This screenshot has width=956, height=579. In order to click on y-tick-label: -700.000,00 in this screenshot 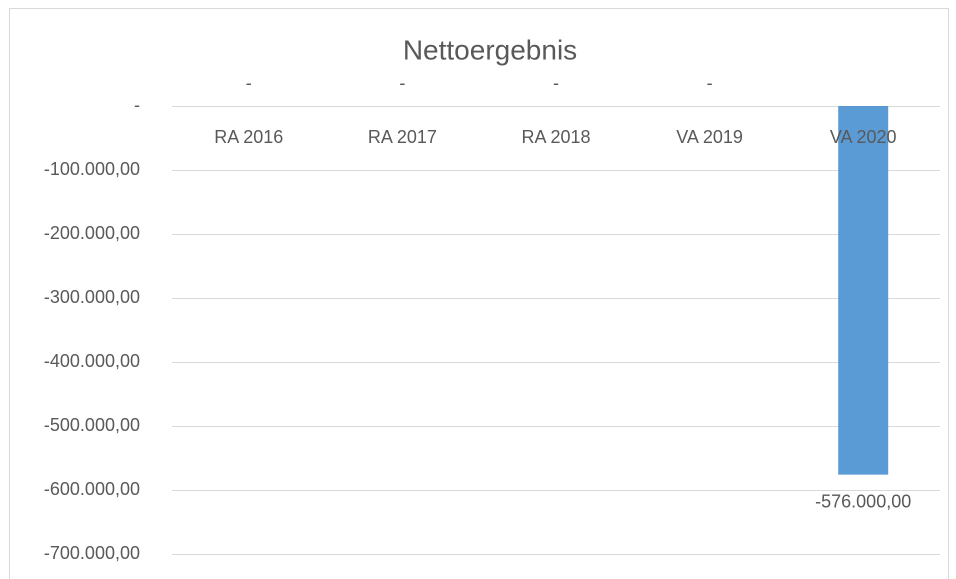, I will do `click(92, 553)`.